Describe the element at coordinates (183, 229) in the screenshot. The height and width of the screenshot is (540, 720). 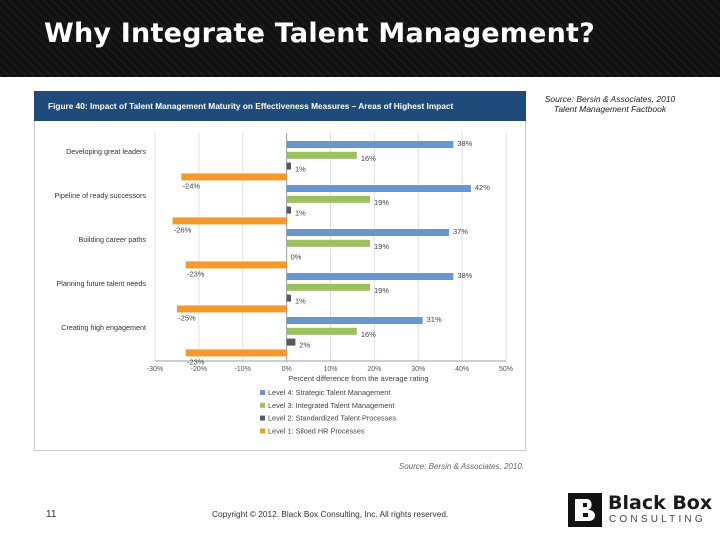
I see `data-label: -26%` at that location.